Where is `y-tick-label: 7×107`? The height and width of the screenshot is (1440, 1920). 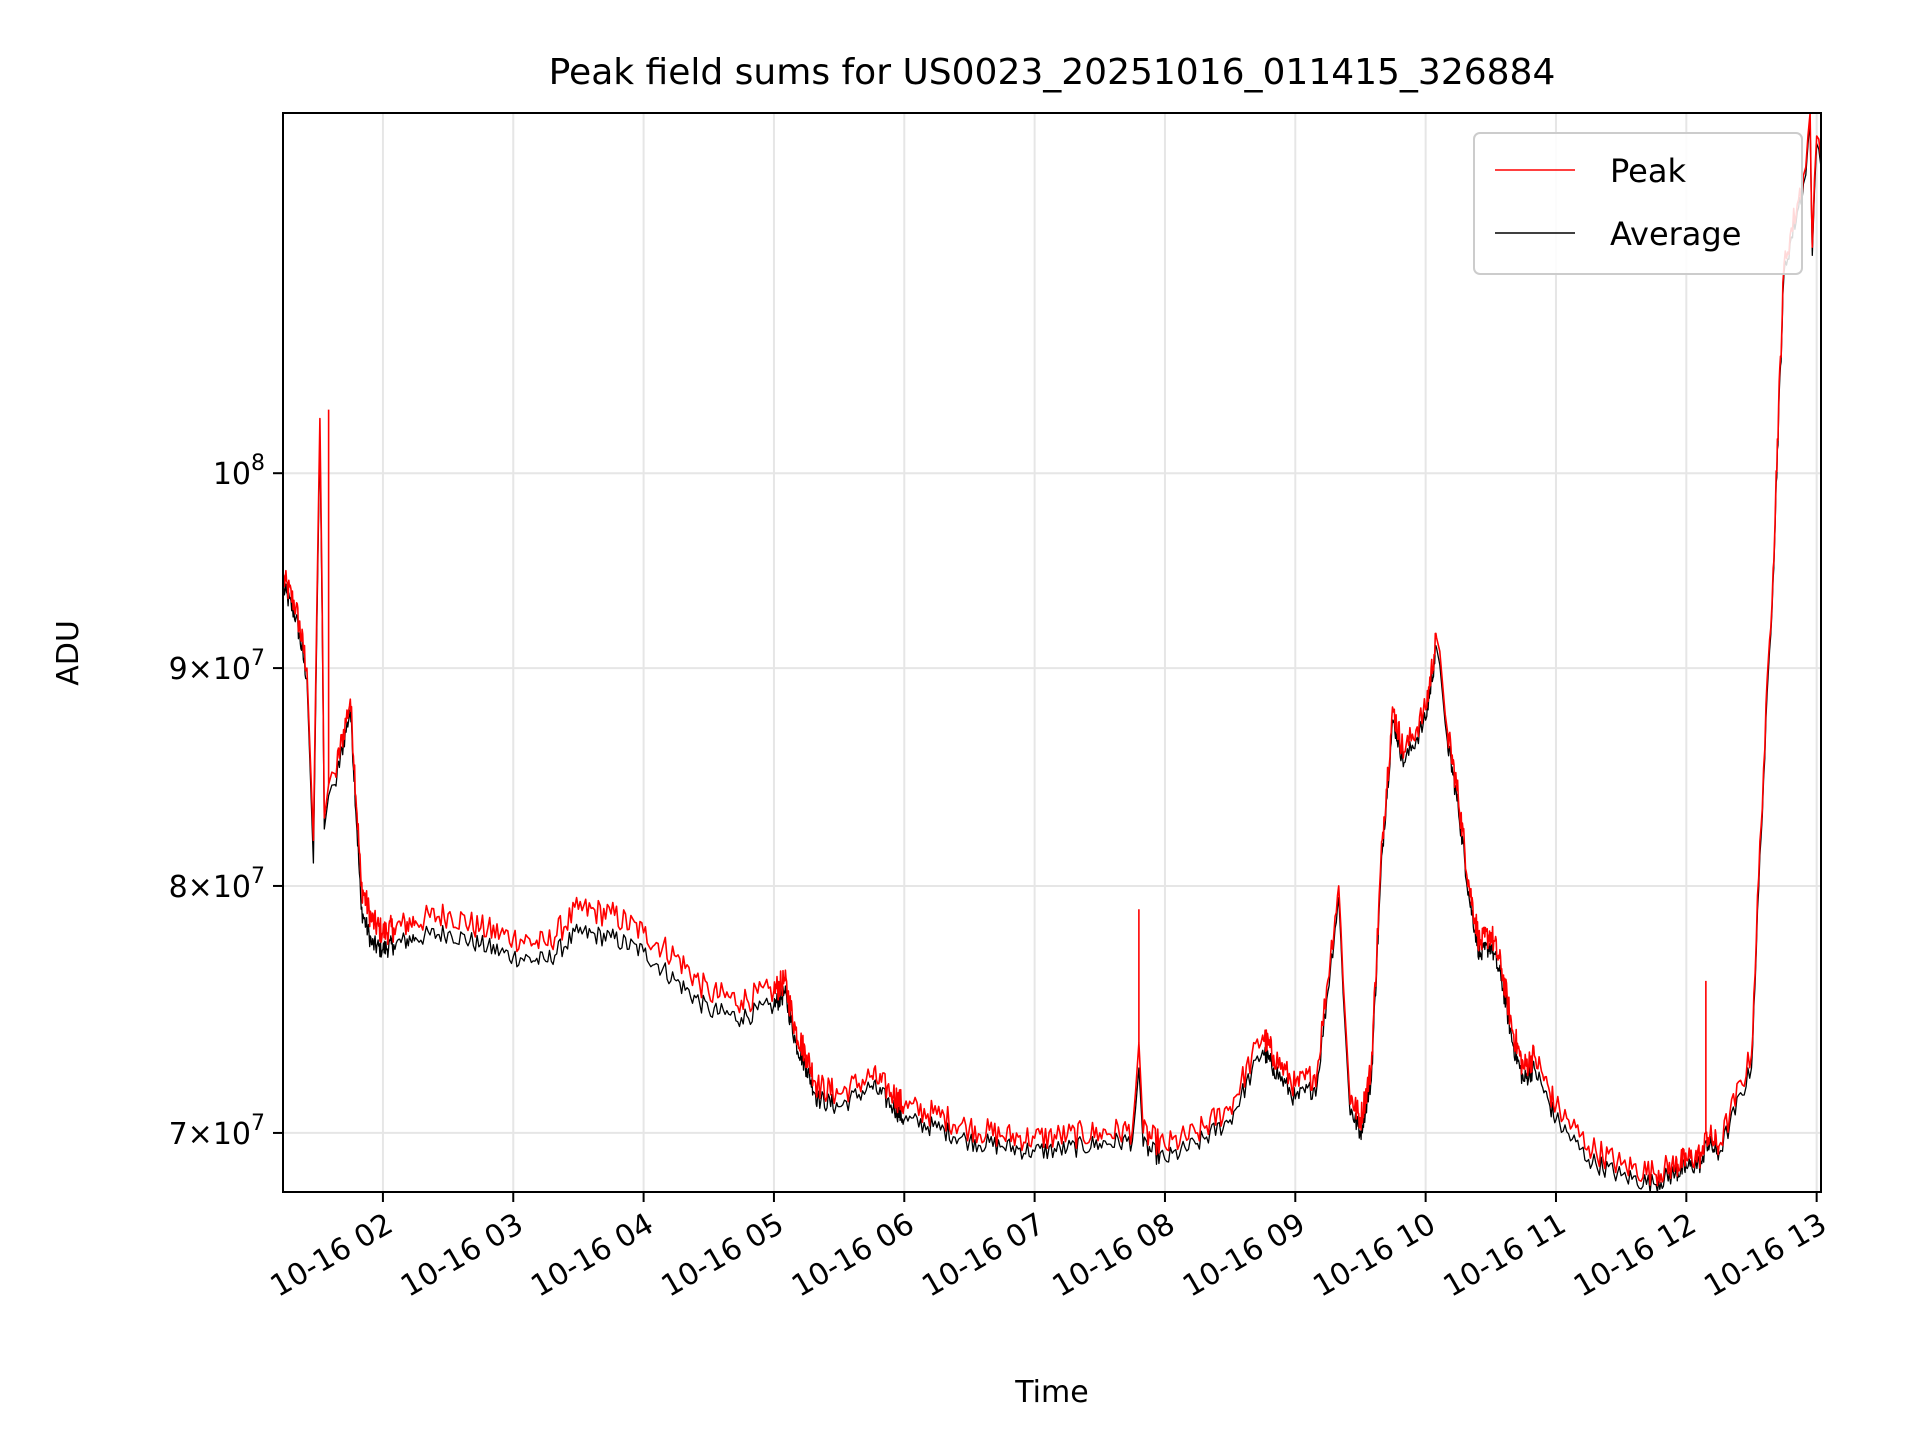
y-tick-label: 7×107 is located at coordinates (217, 1131).